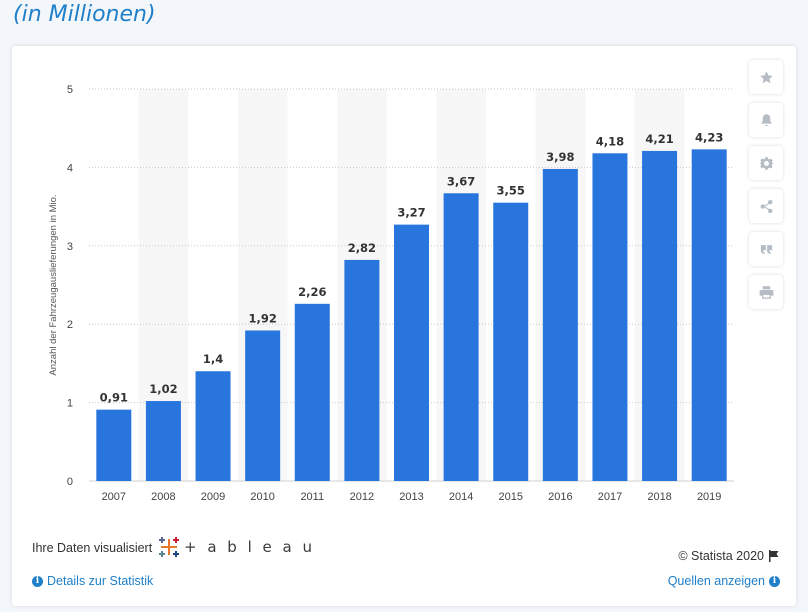 This screenshot has height=612, width=808. What do you see at coordinates (262, 318) in the screenshot?
I see `data-label: 1,92` at bounding box center [262, 318].